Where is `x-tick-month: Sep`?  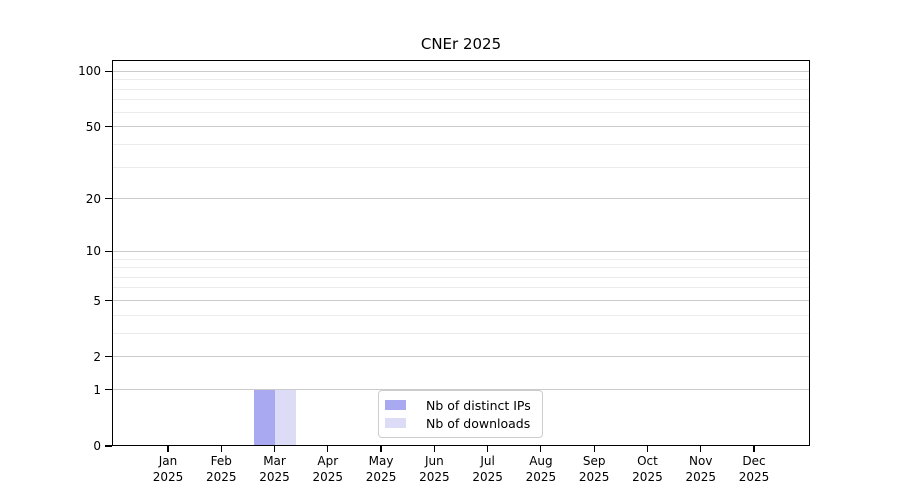
x-tick-month: Sep is located at coordinates (594, 461).